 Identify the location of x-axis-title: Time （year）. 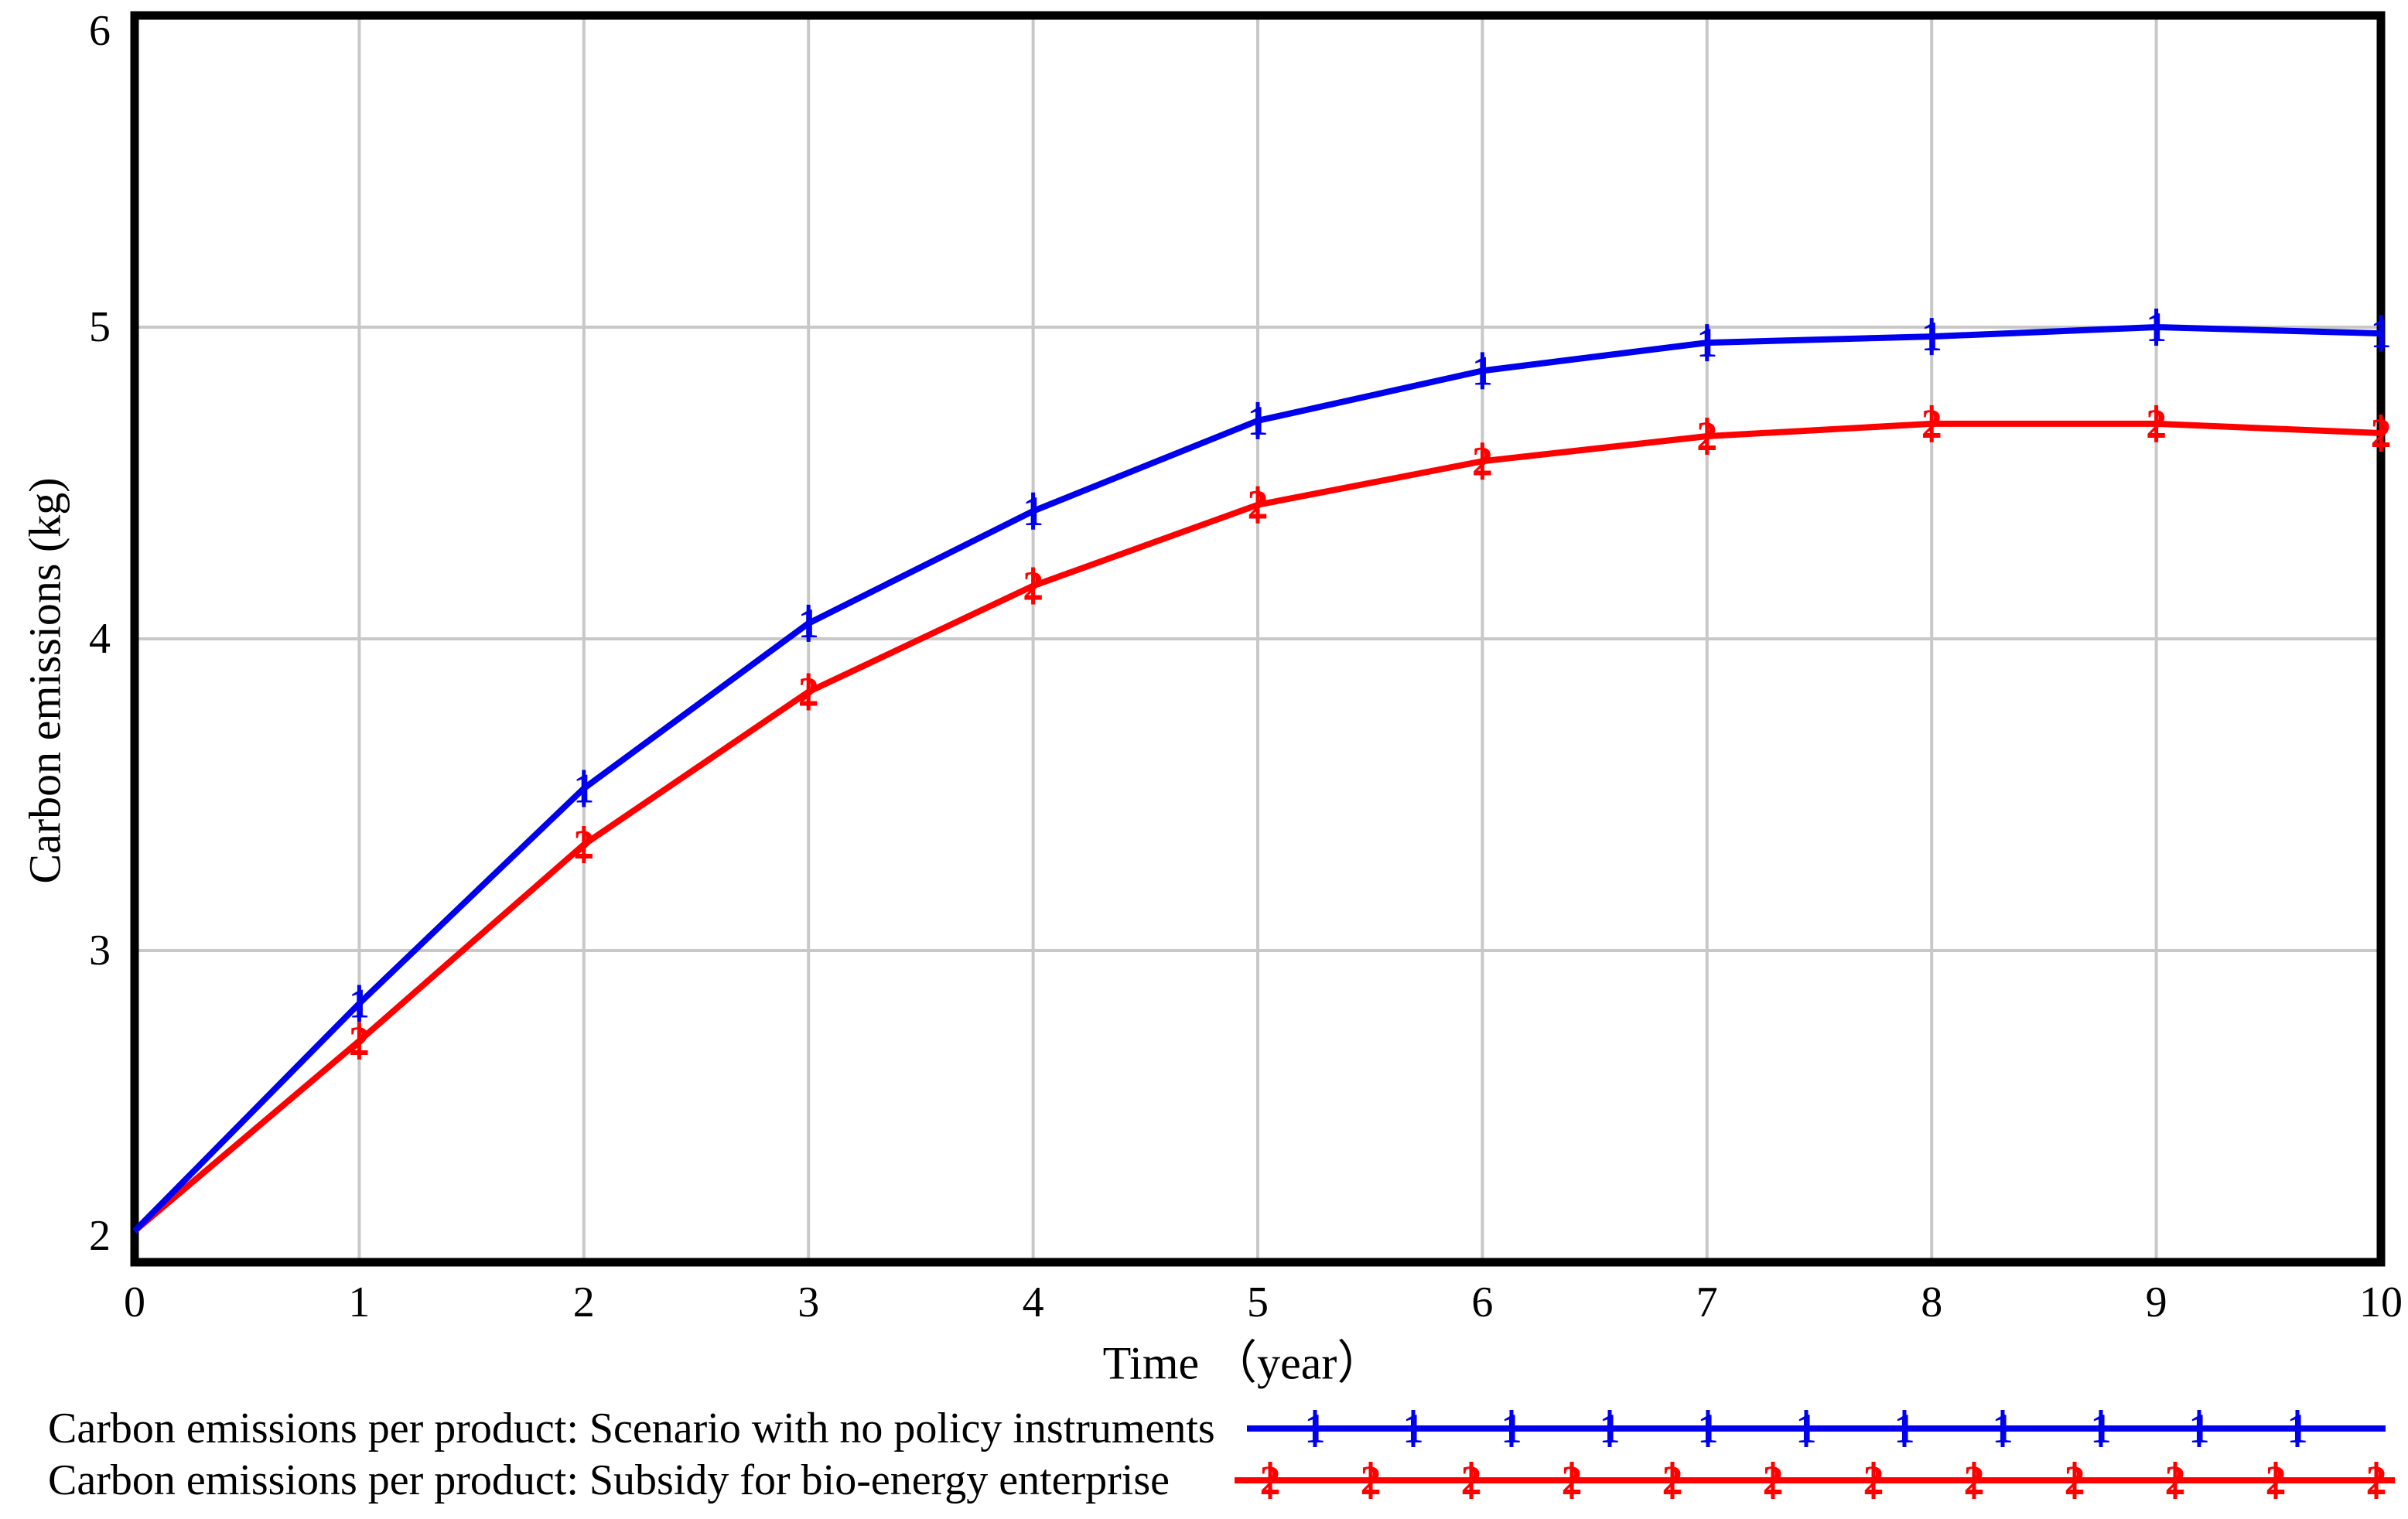
(1243, 1363).